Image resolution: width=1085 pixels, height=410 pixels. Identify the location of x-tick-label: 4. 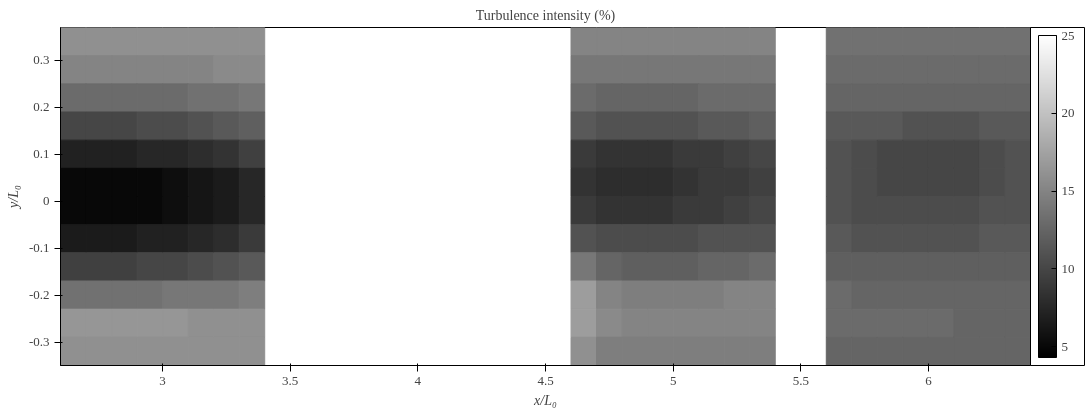
(418, 380).